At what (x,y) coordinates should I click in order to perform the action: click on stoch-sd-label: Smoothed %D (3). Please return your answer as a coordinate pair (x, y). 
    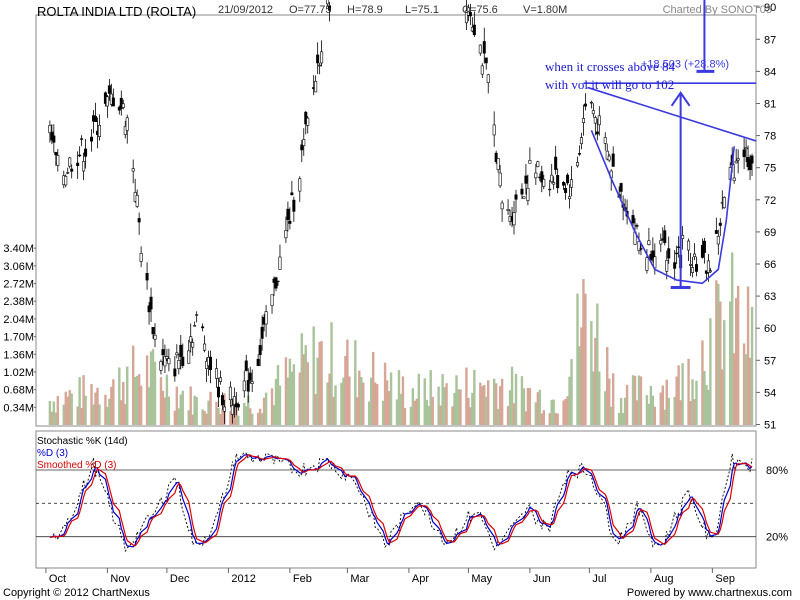
    Looking at the image, I should click on (77, 465).